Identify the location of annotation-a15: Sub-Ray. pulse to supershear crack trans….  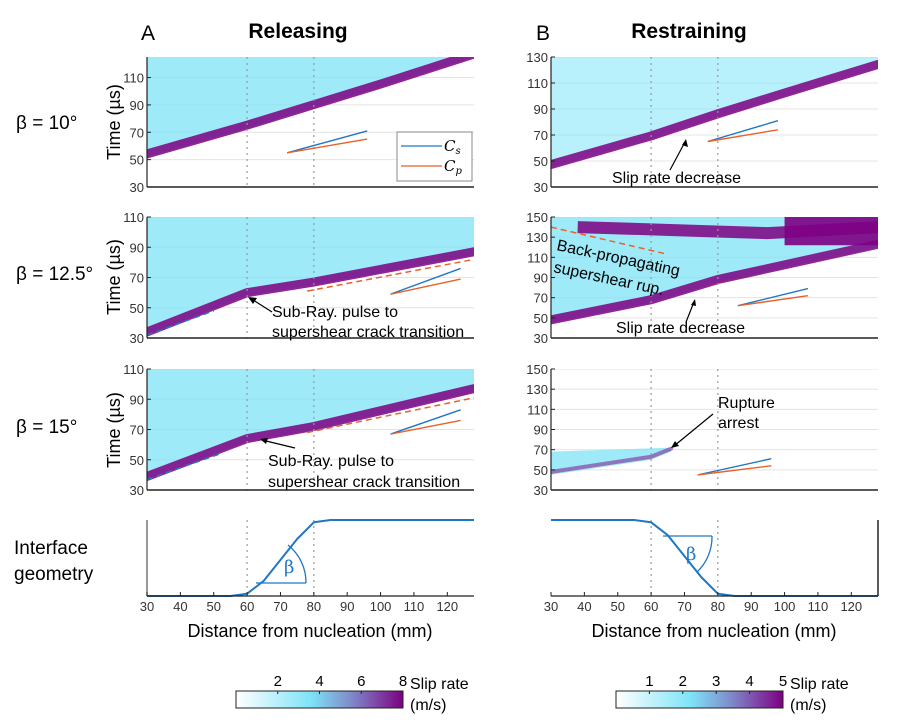
(360, 464).